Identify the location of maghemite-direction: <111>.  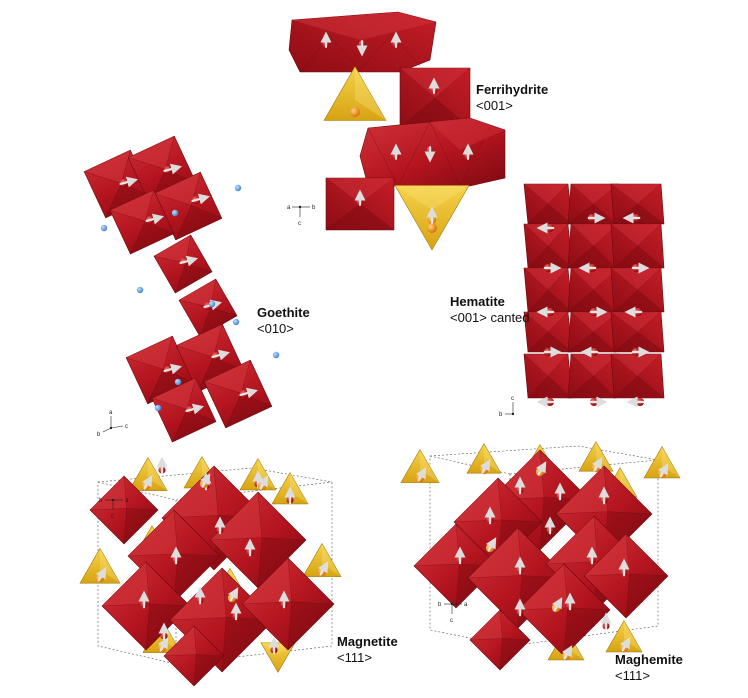
(632, 675).